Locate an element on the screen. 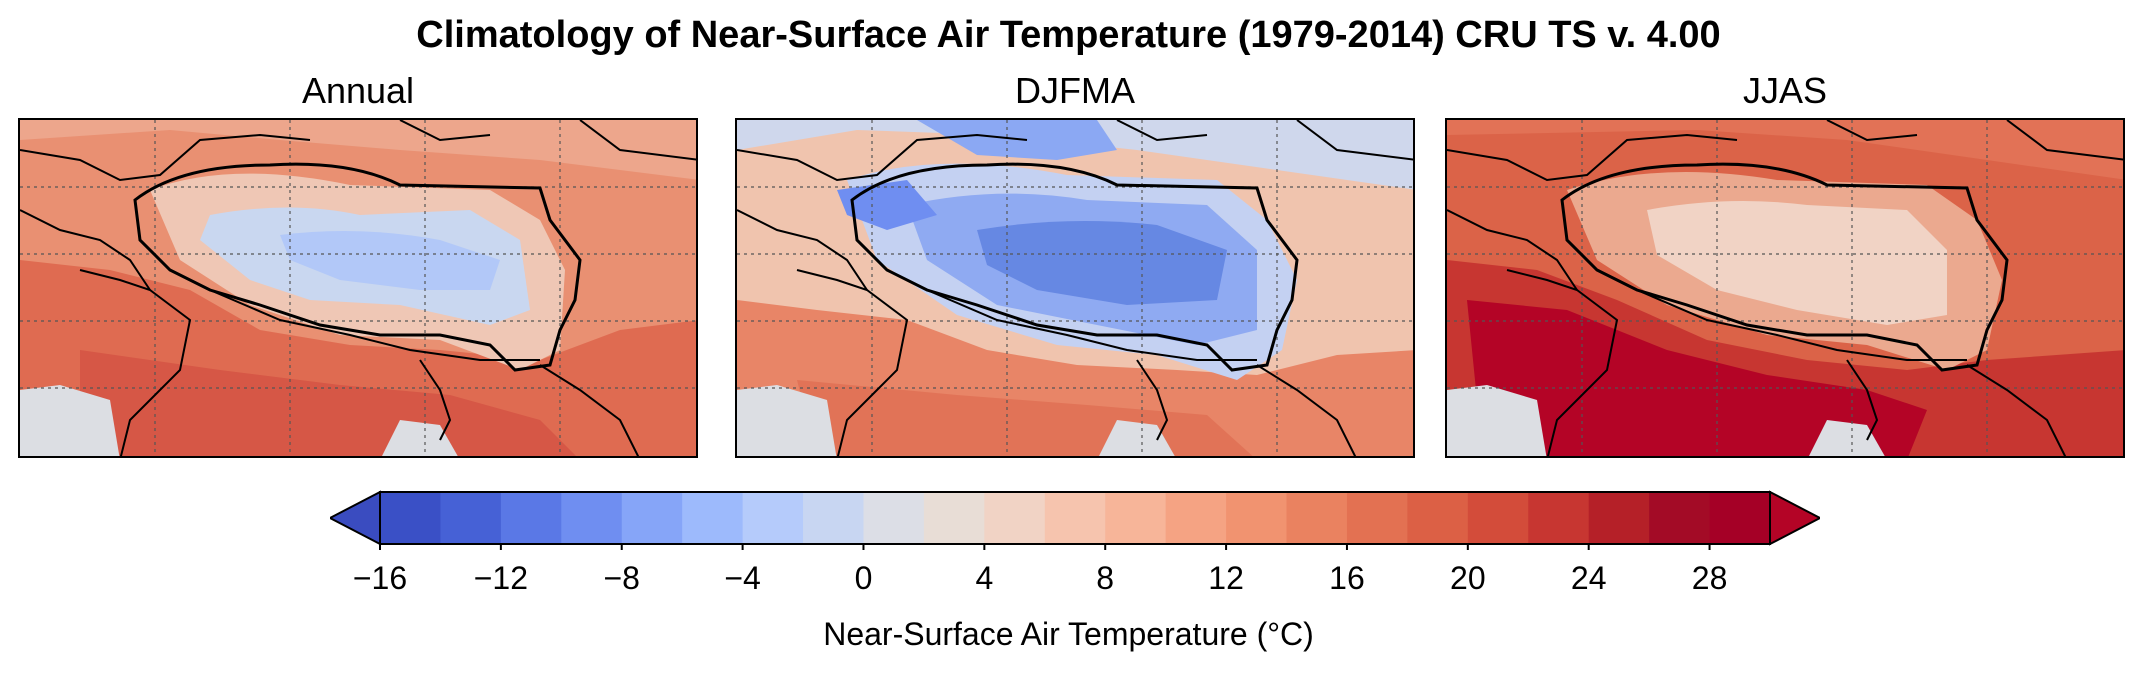  colorbar-tick-label: −16 is located at coordinates (380, 578).